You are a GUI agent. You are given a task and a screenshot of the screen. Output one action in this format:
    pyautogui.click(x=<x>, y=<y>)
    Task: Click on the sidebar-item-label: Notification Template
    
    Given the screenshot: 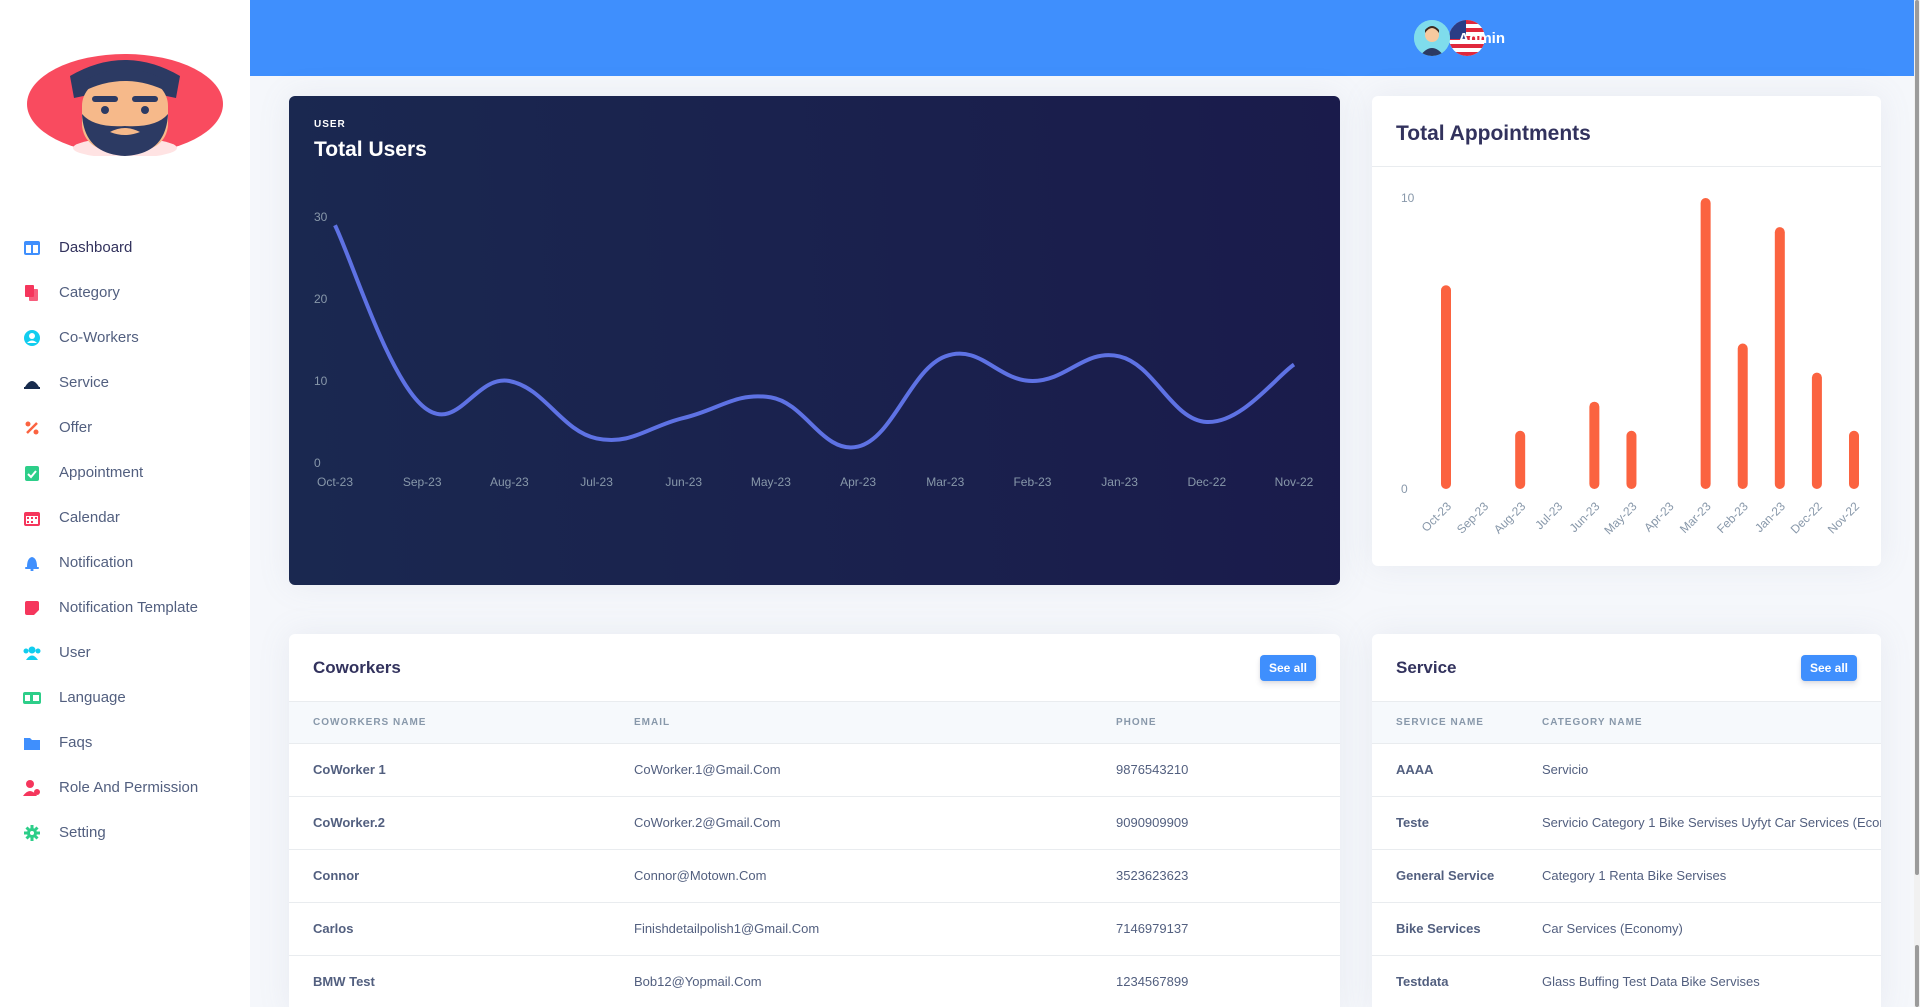 What is the action you would take?
    pyautogui.click(x=128, y=607)
    